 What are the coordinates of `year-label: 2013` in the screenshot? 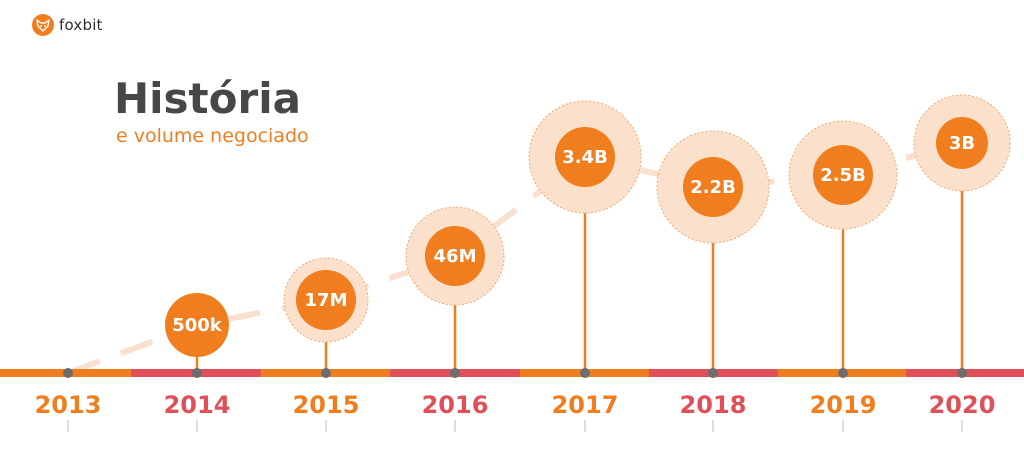 It's located at (68, 405).